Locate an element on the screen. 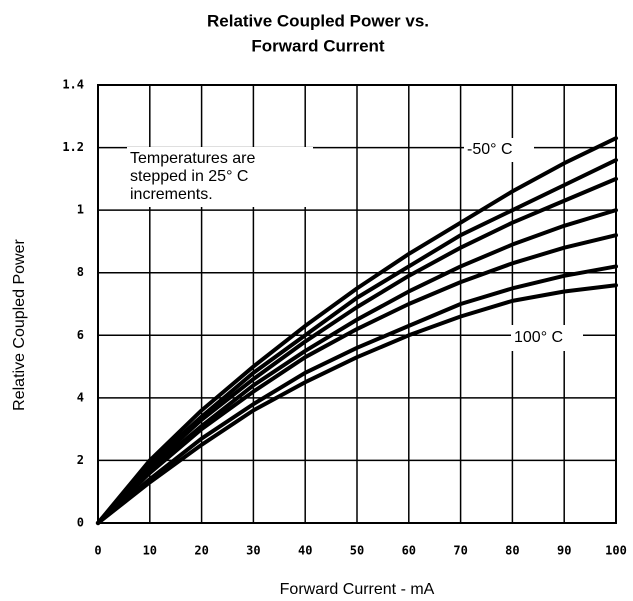  annotation: Temperatures are is located at coordinates (192, 158).